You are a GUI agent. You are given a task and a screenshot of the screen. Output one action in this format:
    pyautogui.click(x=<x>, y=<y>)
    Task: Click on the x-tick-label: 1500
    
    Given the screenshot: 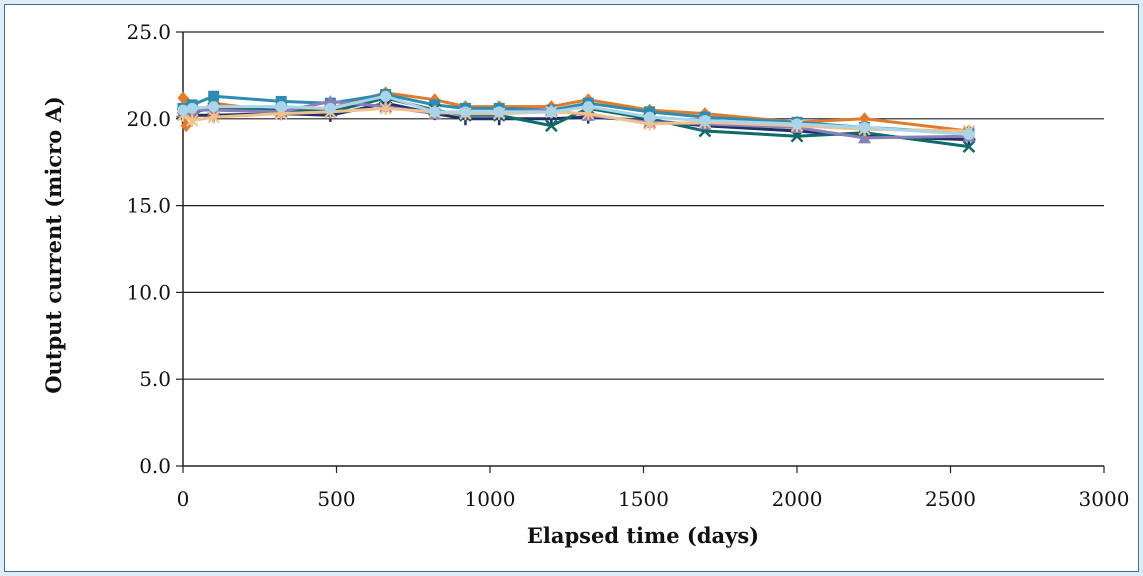 What is the action you would take?
    pyautogui.click(x=643, y=499)
    